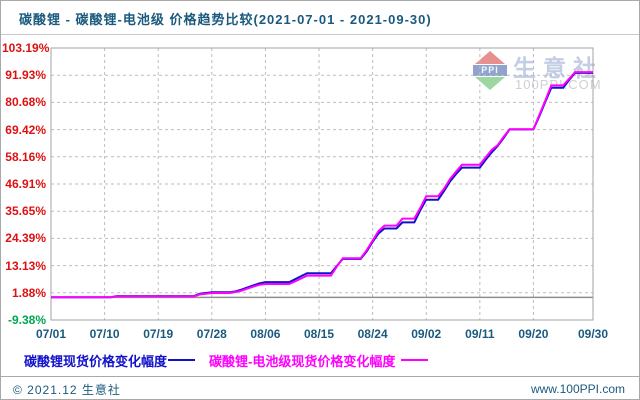  Describe the element at coordinates (265, 334) in the screenshot. I see `x-axis-tick-label: 08/06` at that location.